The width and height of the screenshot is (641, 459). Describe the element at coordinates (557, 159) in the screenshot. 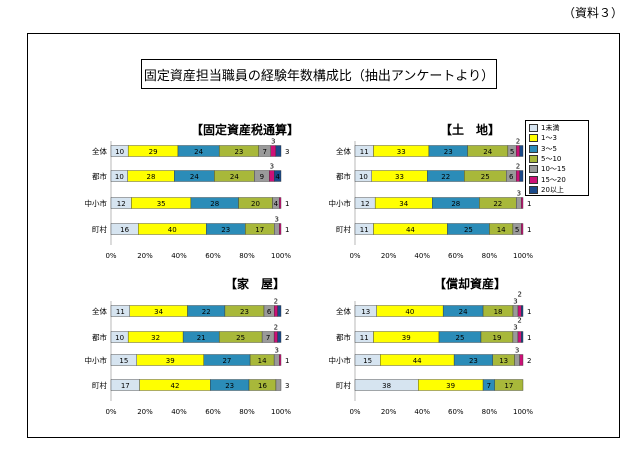

I see `legend-item: 5～10` at that location.